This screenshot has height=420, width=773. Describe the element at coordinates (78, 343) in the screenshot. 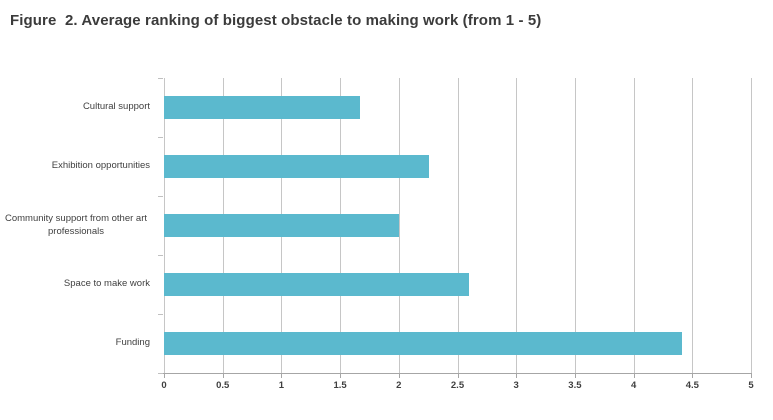

I see `category-label-row: Funding` at that location.